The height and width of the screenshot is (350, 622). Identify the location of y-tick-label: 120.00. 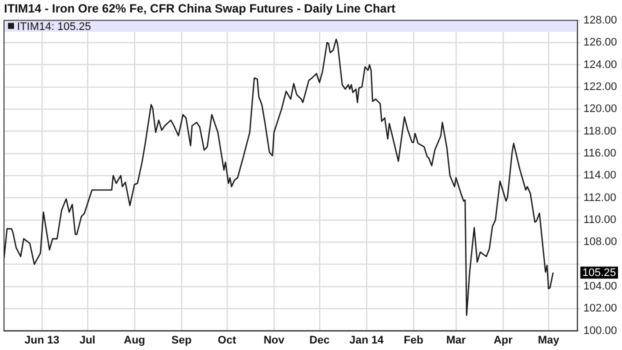
(600, 109).